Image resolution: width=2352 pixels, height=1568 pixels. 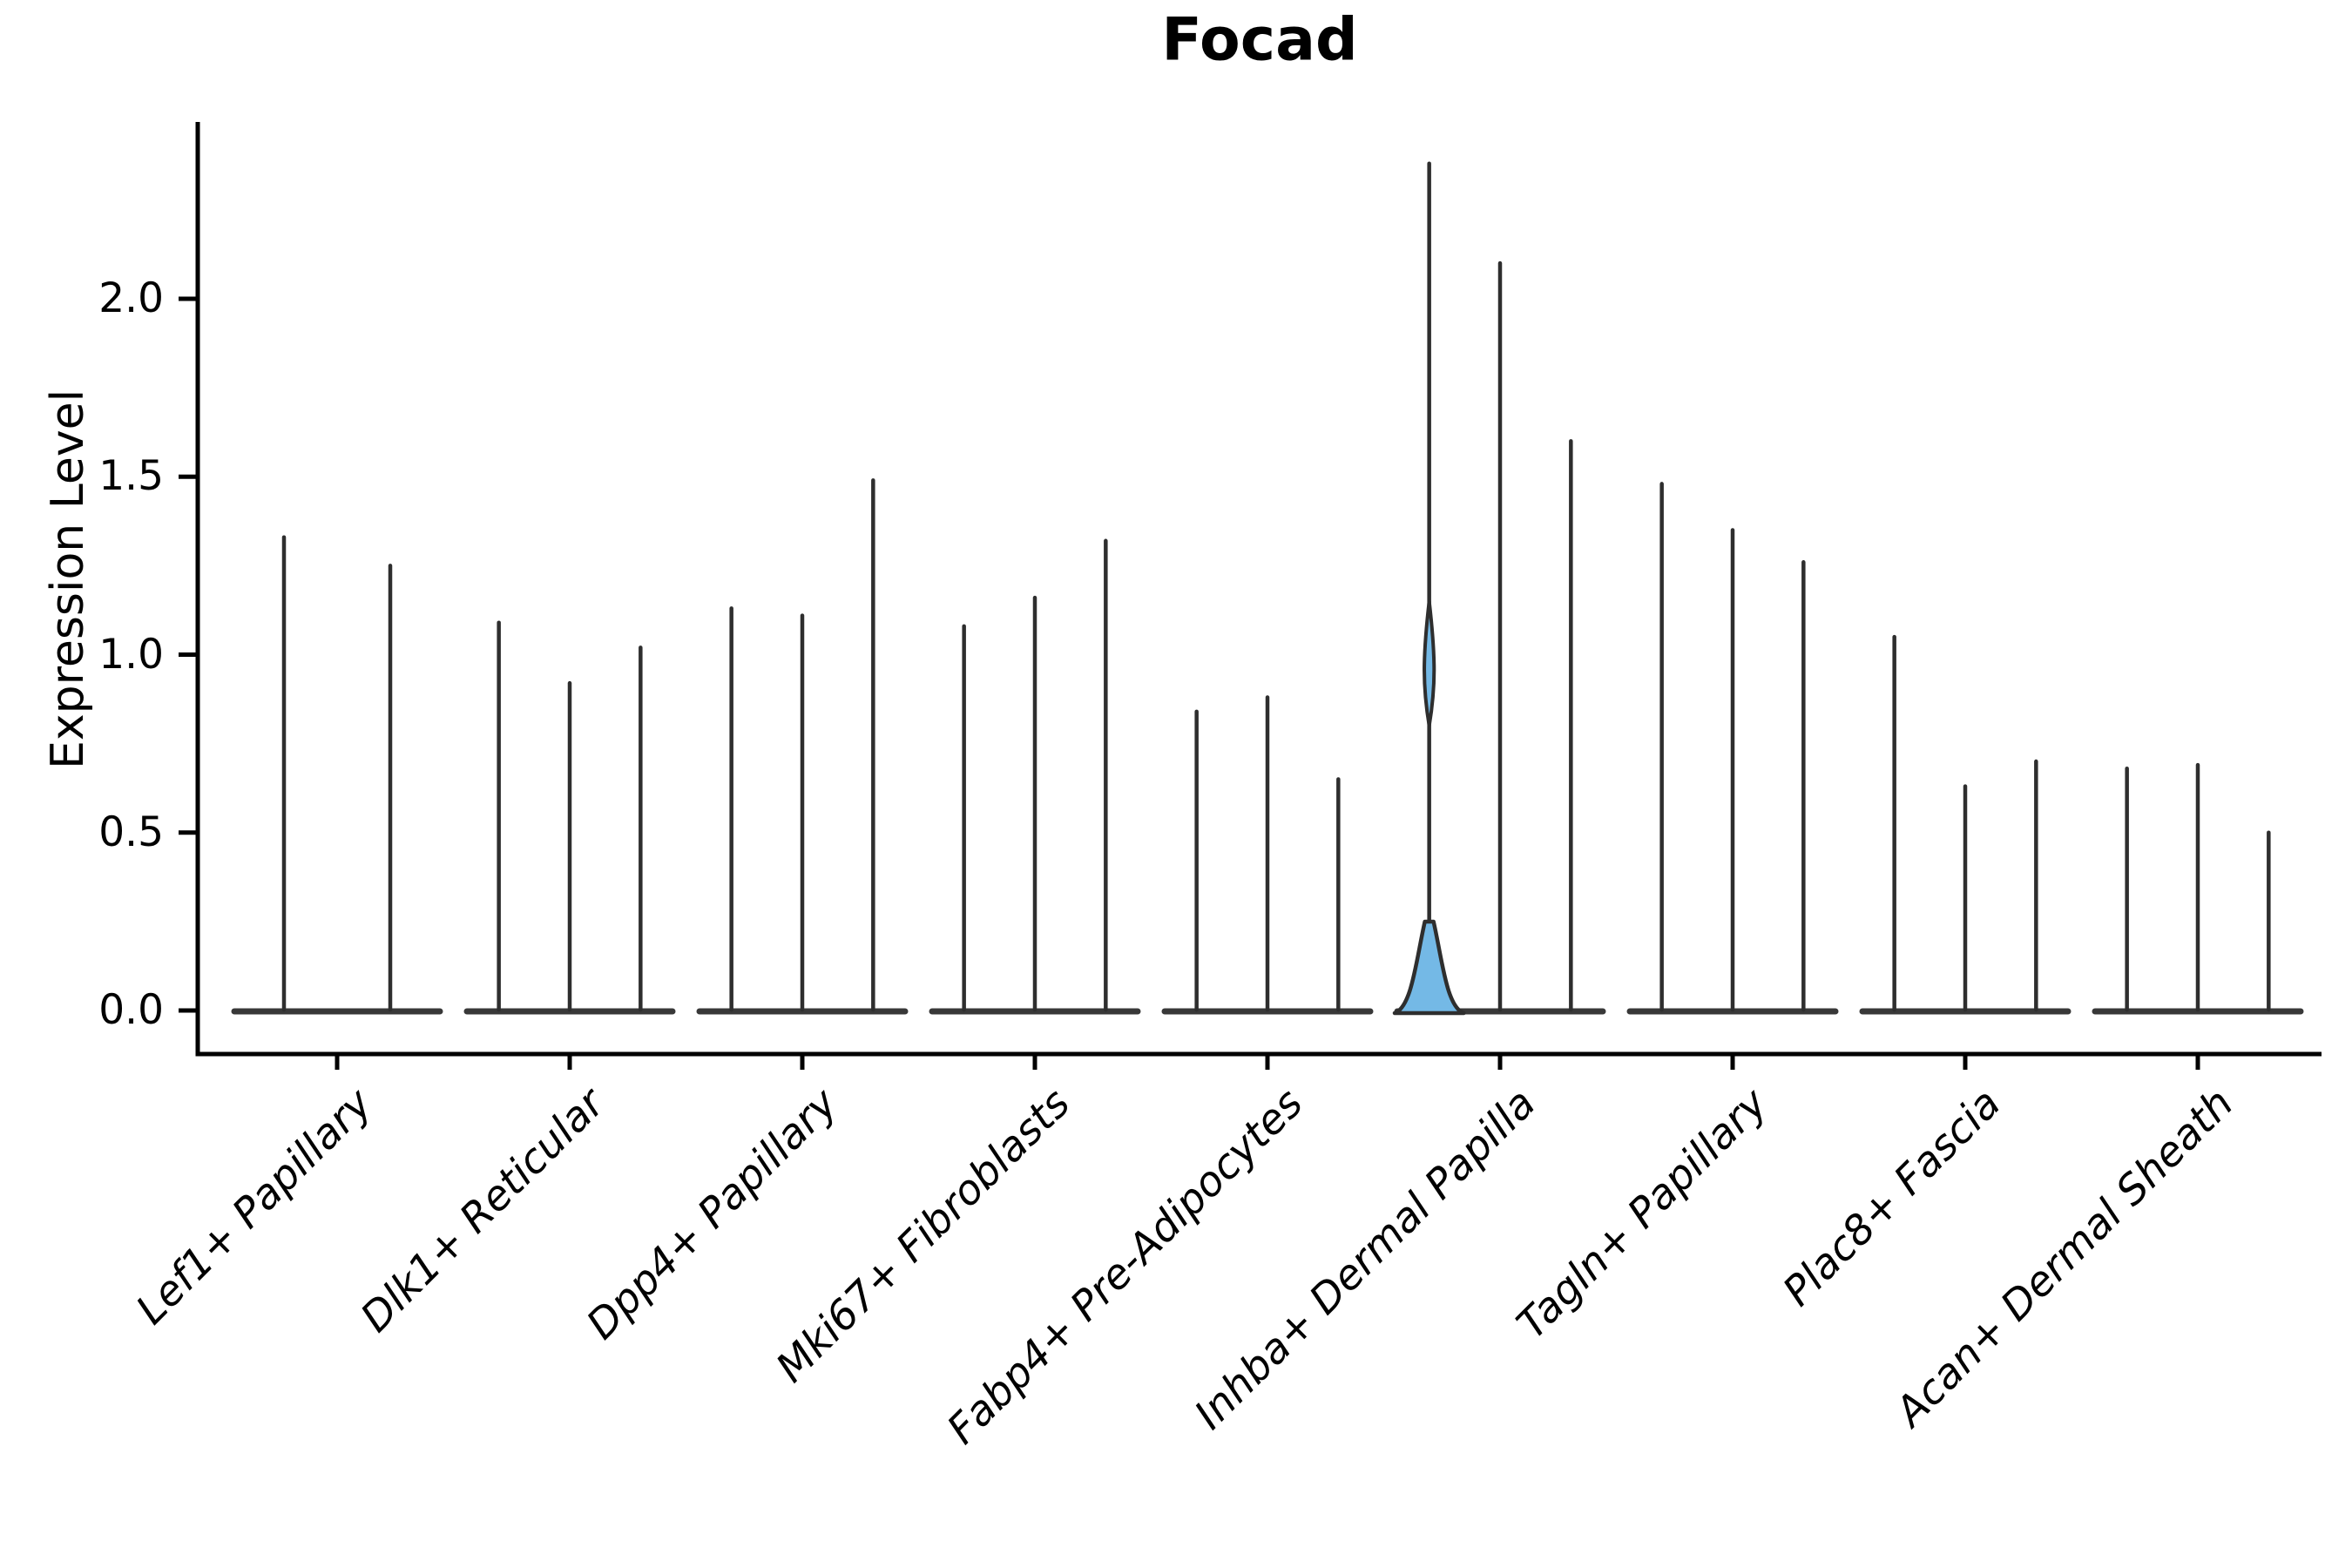 What do you see at coordinates (131, 476) in the screenshot?
I see `y-tick-label: 1.5` at bounding box center [131, 476].